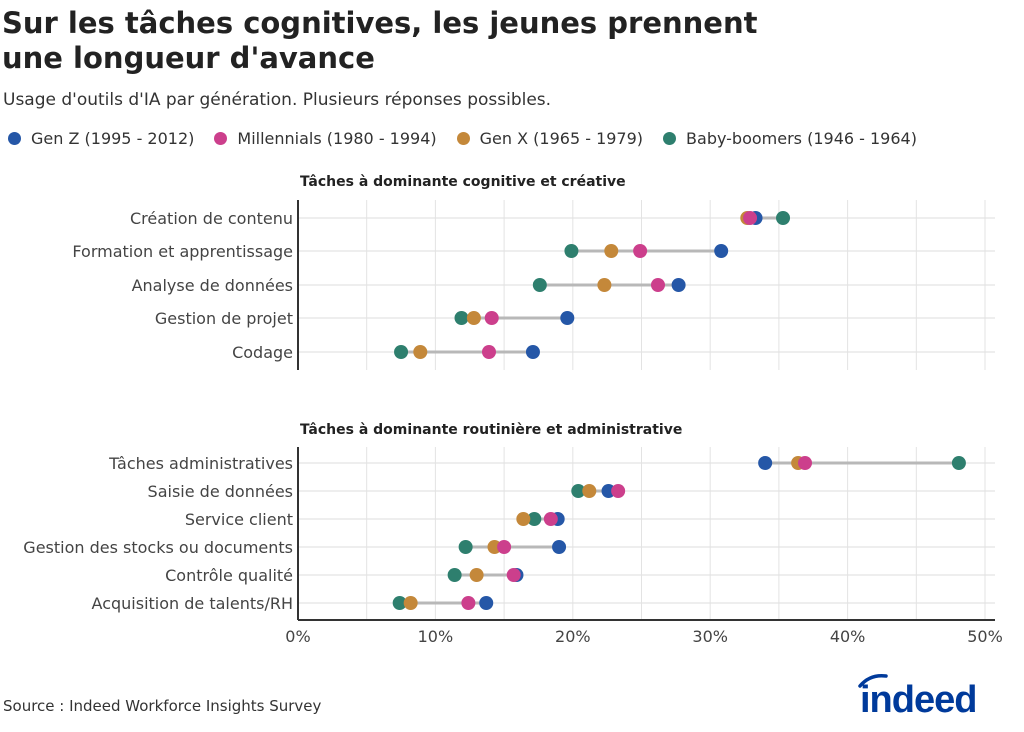 This screenshot has width=1024, height=732. Describe the element at coordinates (710, 636) in the screenshot. I see `x-tick-label: 30%` at that location.